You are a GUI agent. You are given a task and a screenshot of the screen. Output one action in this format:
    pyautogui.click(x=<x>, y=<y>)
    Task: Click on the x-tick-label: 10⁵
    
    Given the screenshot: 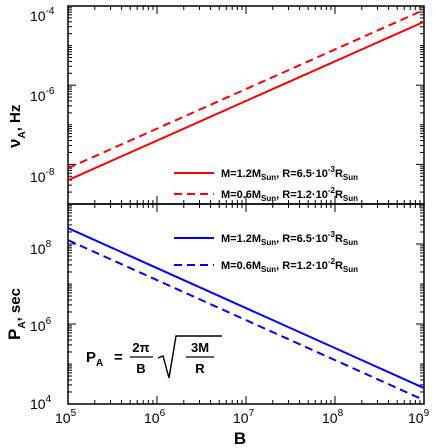 What is the action you would take?
    pyautogui.click(x=66, y=417)
    